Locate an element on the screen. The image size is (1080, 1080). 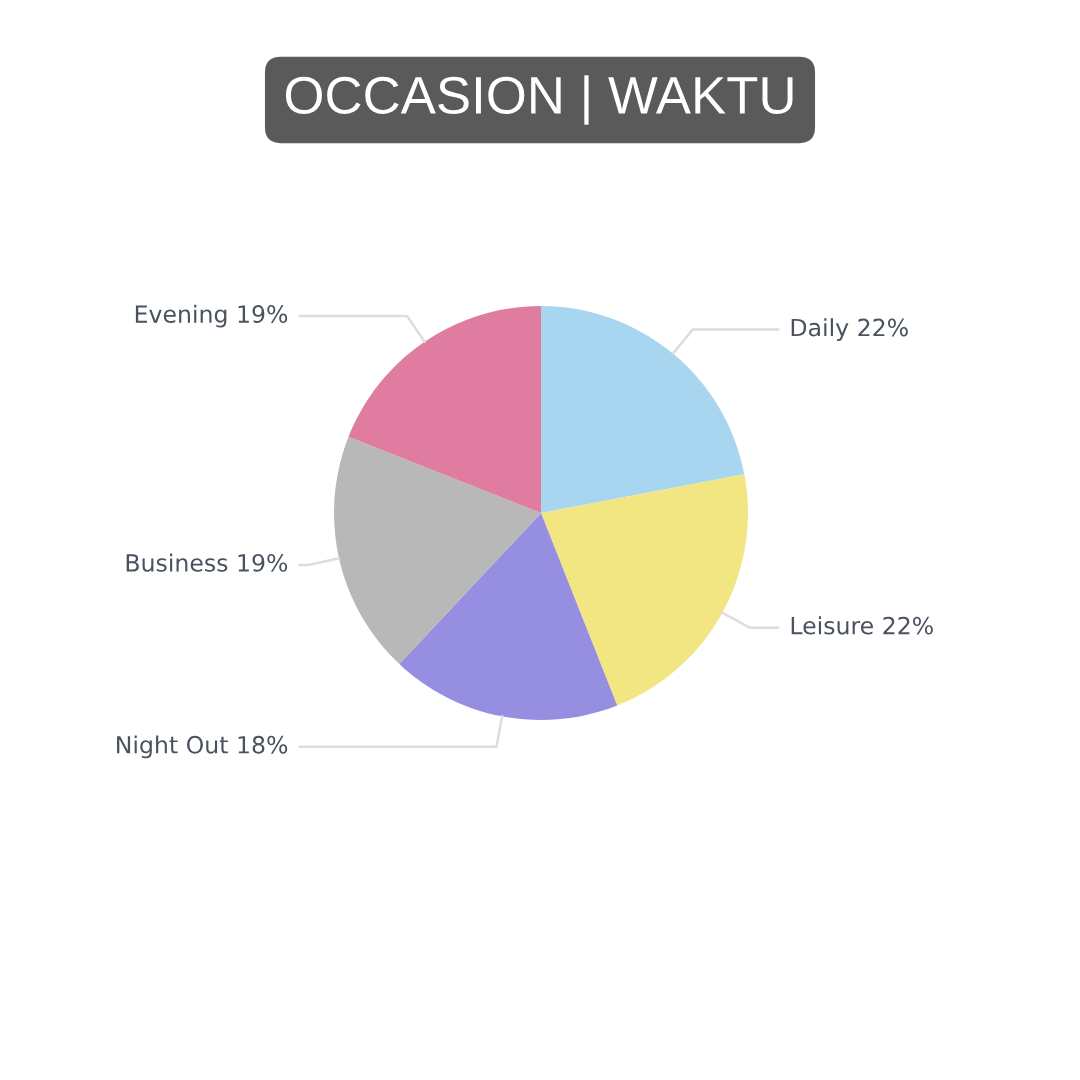
slice-label: Night Out 18% is located at coordinates (202, 747).